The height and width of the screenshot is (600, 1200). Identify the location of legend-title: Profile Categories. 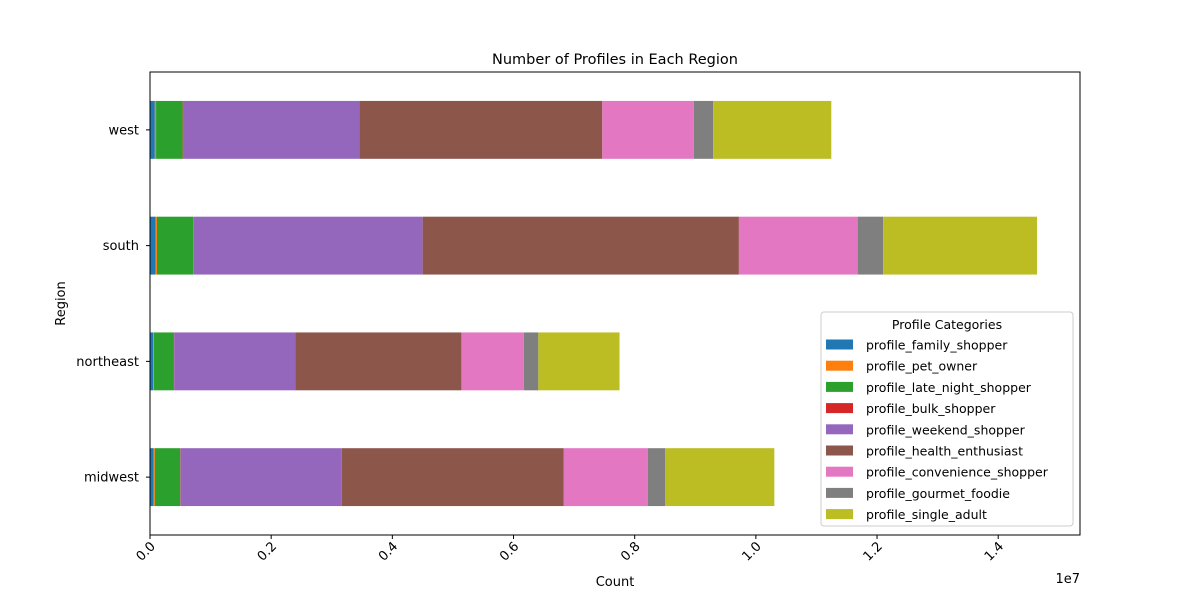
(947, 324).